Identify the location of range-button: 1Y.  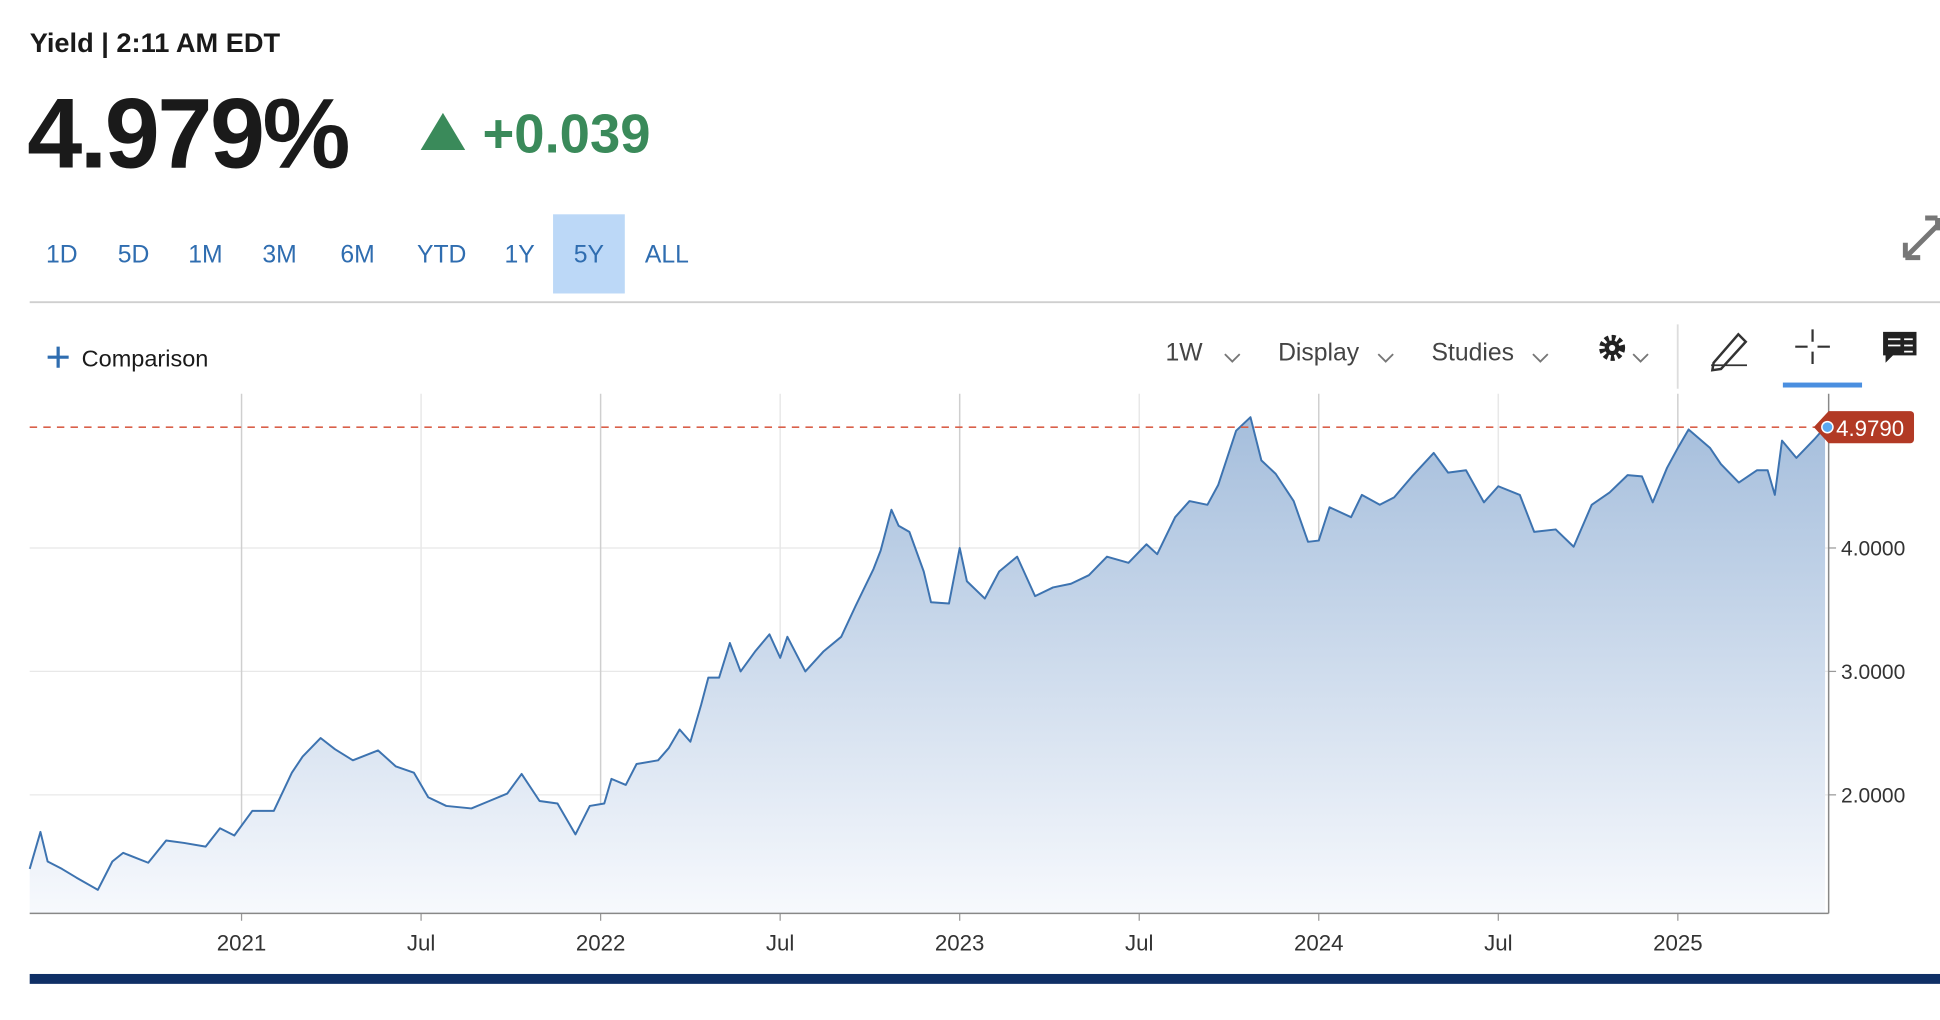
(520, 255).